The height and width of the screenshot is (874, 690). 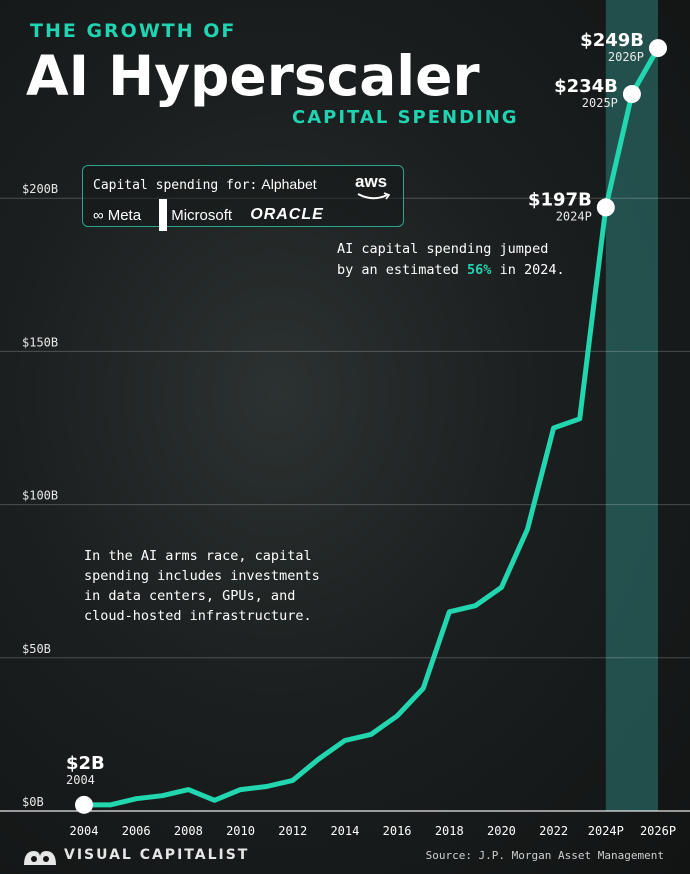 I want to click on x-tick-label: 2006, so click(x=136, y=831).